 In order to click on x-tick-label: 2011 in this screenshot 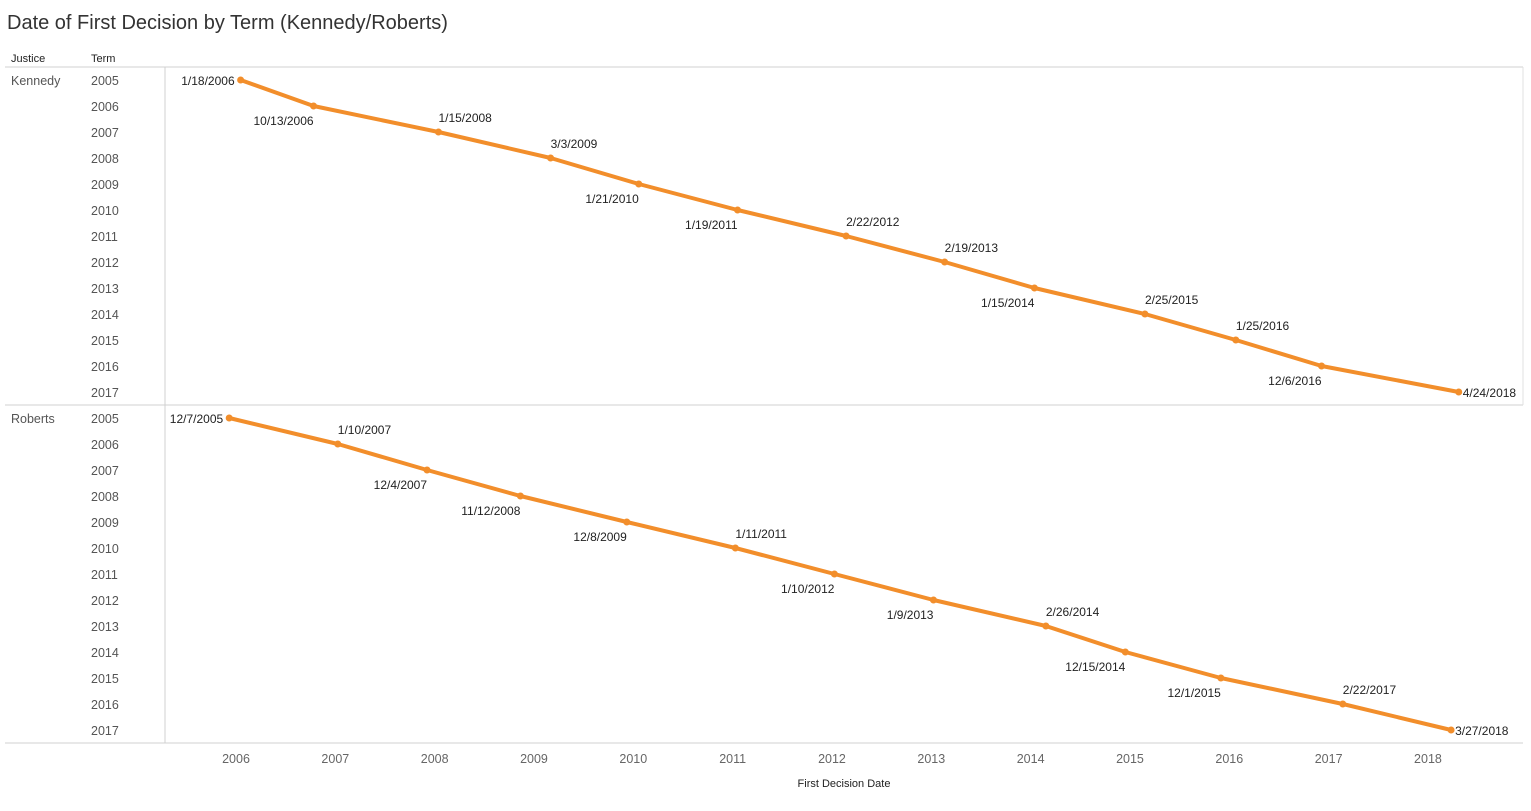, I will do `click(732, 759)`.